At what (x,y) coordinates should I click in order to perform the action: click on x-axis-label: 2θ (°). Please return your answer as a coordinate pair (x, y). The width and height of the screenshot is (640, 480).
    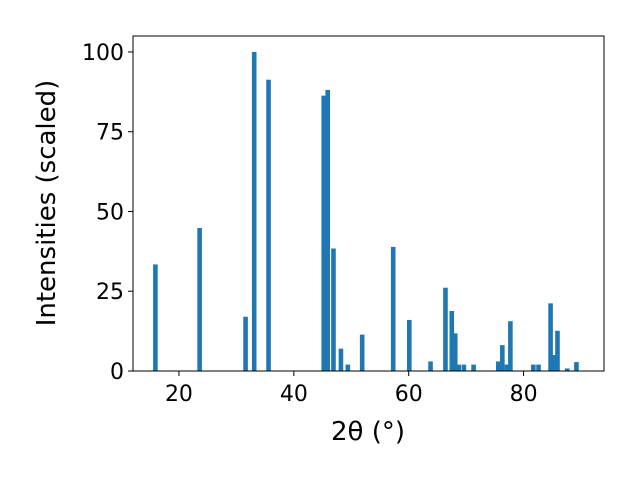
    Looking at the image, I should click on (368, 432).